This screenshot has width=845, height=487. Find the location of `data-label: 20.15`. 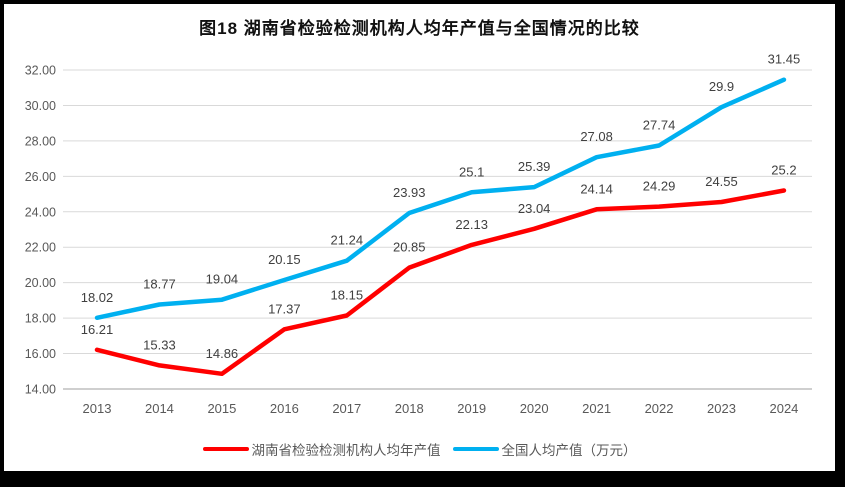

data-label: 20.15 is located at coordinates (284, 259).